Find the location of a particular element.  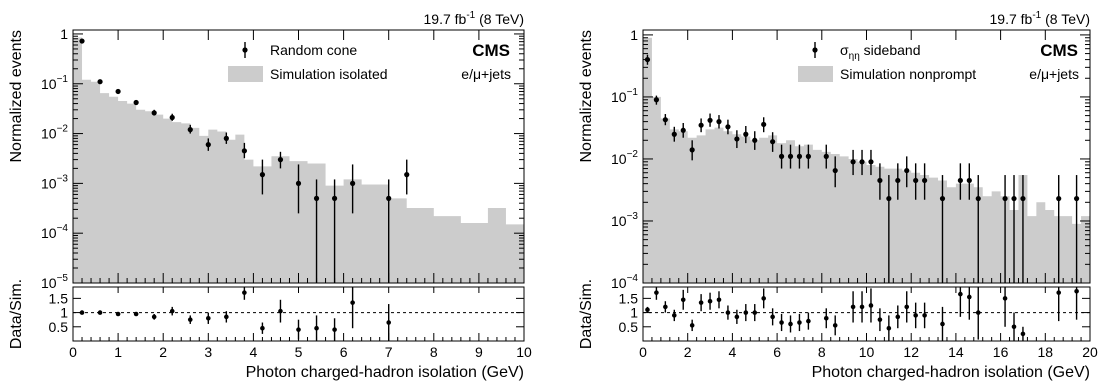

ratio-tick-label: 1.5 is located at coordinates (59, 298).